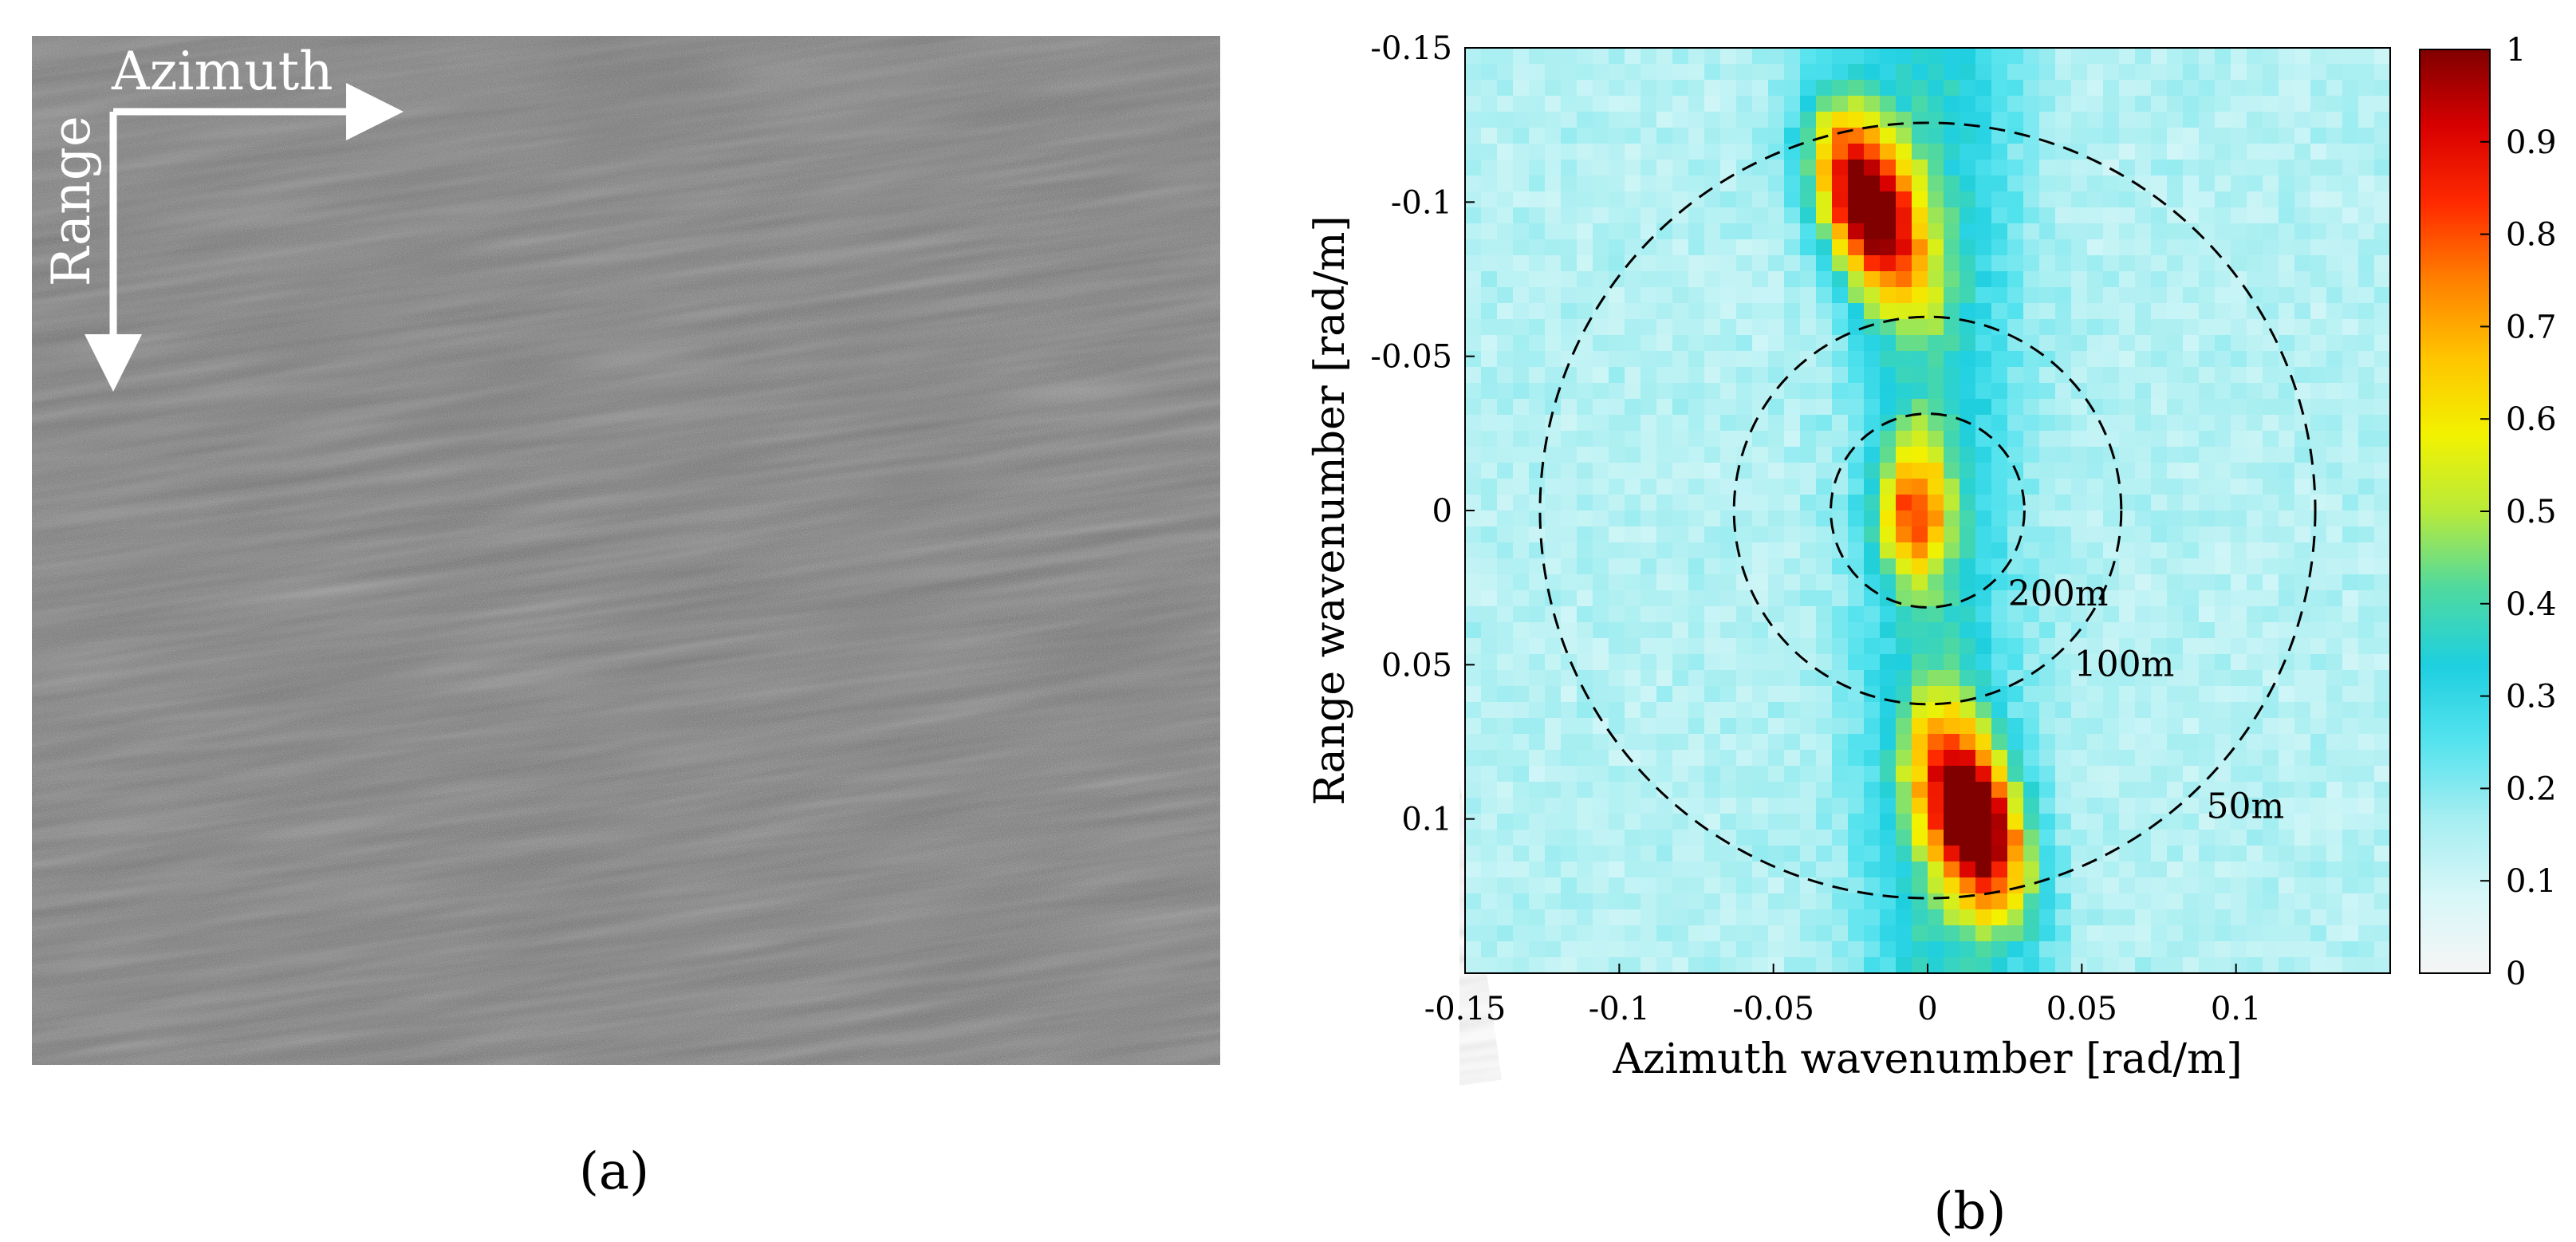 The image size is (2576, 1242). I want to click on x-tick-label: 0, so click(1927, 1009).